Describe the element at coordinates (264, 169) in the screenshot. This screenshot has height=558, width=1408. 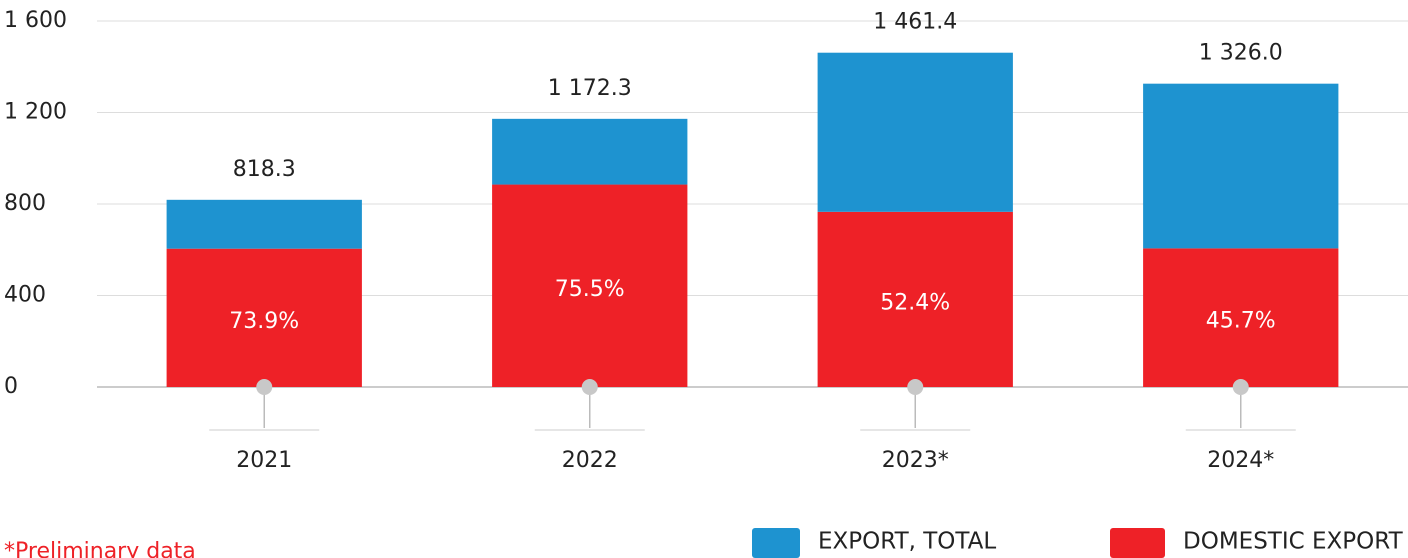
I see `total-label: 818.3` at that location.